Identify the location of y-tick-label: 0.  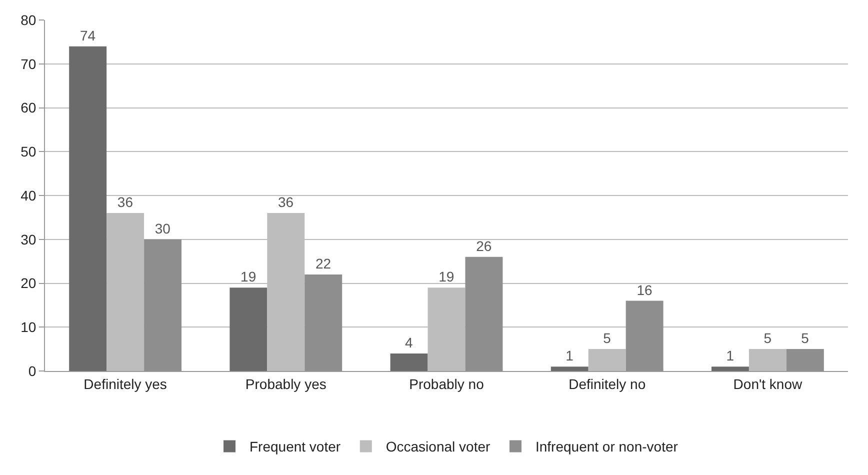
(32, 370).